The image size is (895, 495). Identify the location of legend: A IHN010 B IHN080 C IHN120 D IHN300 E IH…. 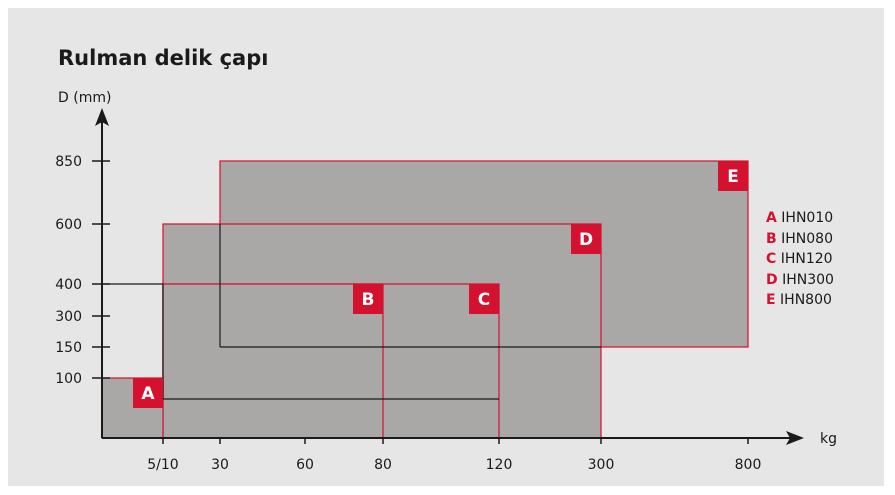
(800, 259).